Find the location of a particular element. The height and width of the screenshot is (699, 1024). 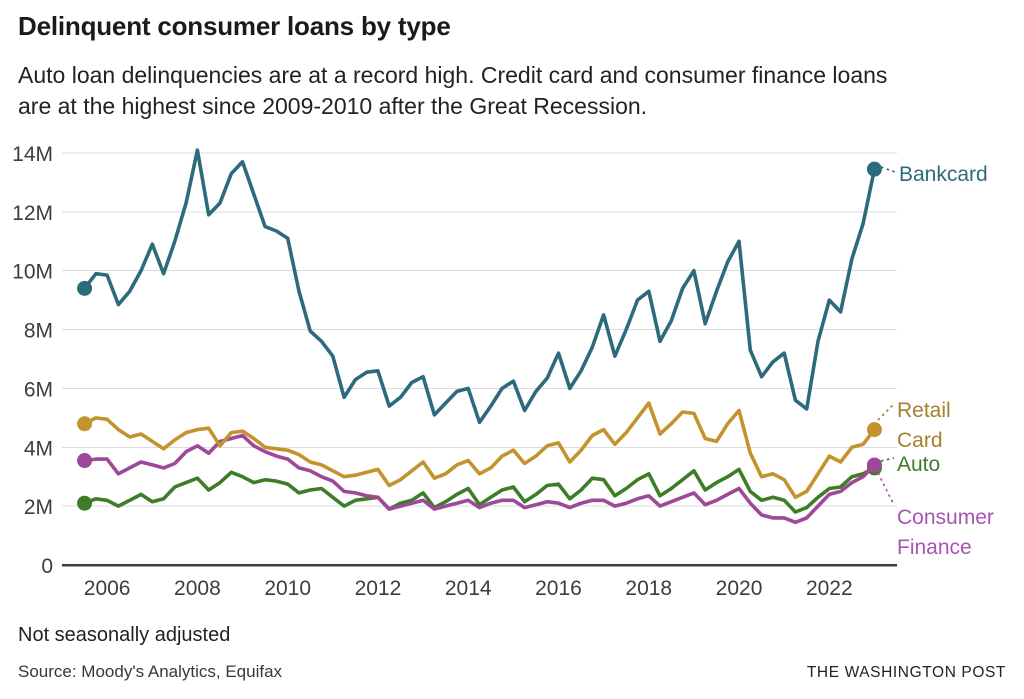

y-tick-label: 4M is located at coordinates (38, 448).